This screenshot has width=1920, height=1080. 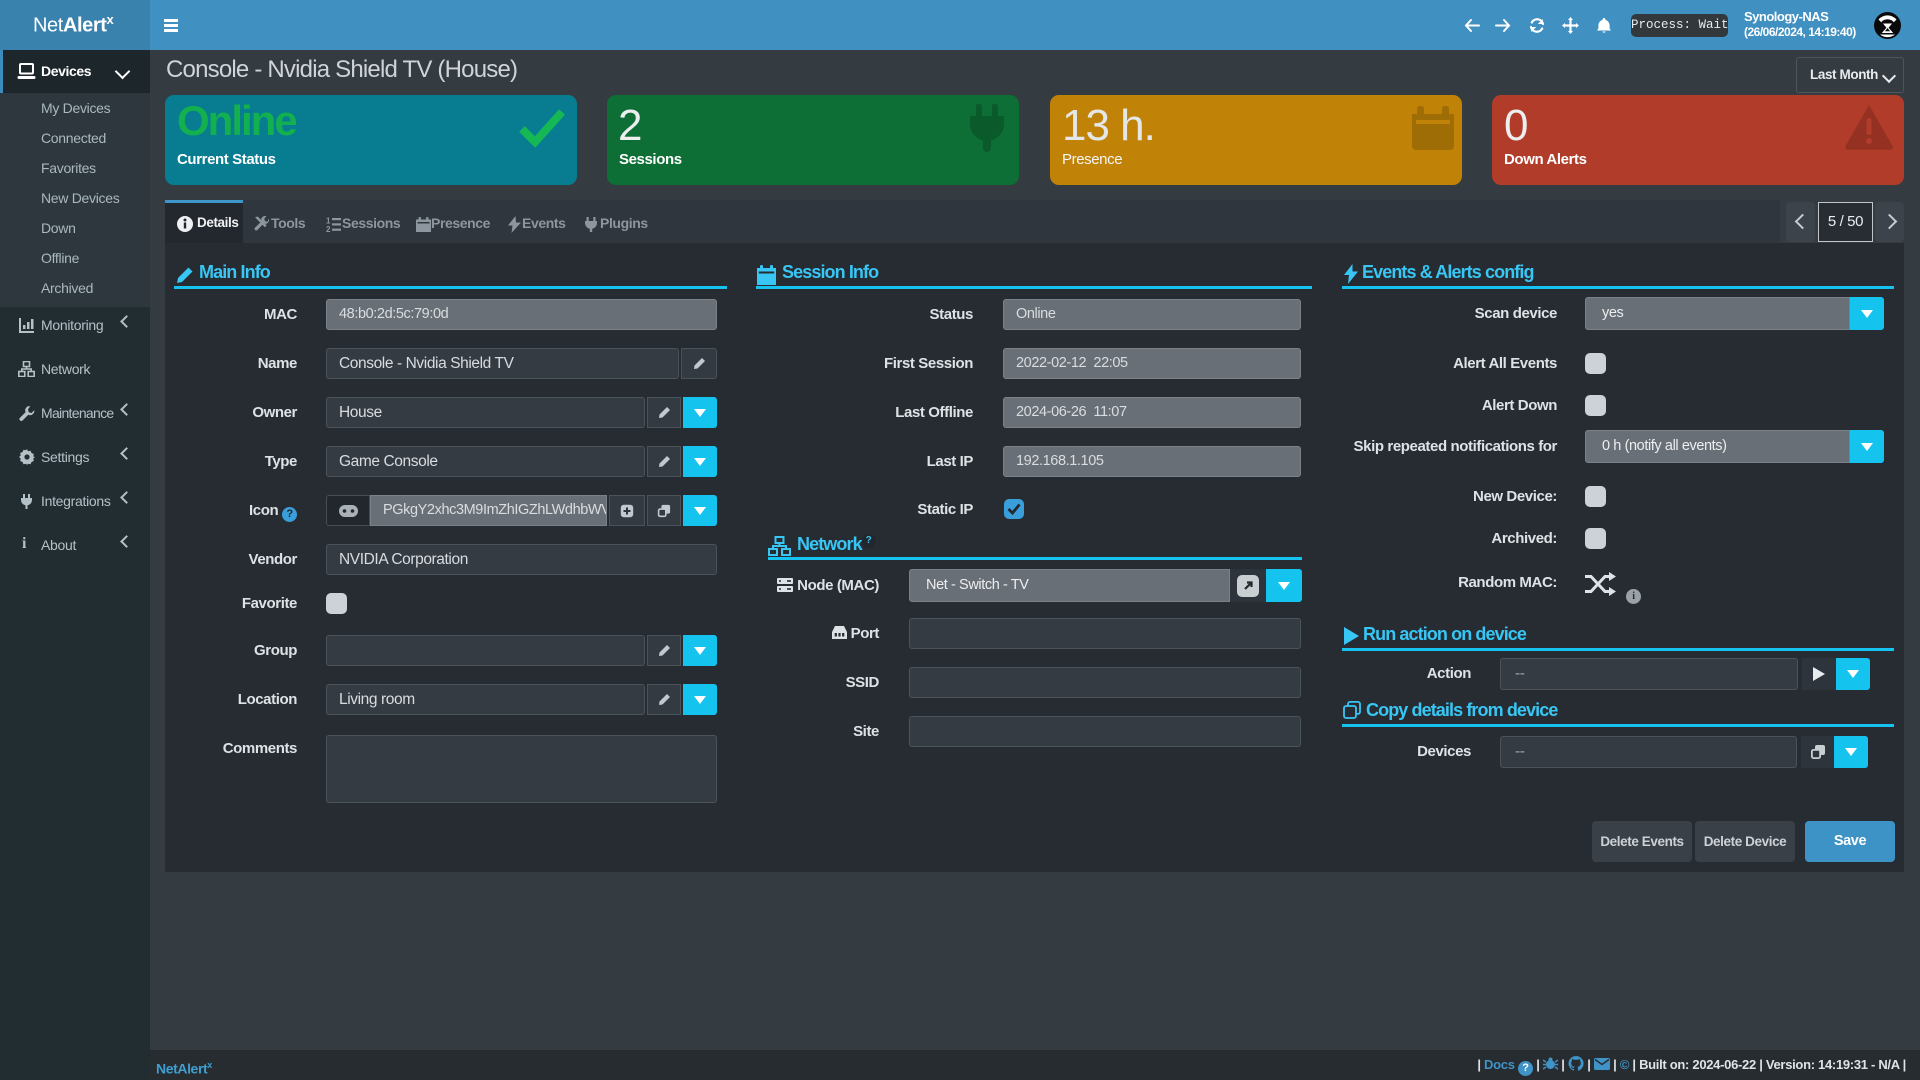 What do you see at coordinates (328, 221) in the screenshot?
I see `svg-text: 1` at bounding box center [328, 221].